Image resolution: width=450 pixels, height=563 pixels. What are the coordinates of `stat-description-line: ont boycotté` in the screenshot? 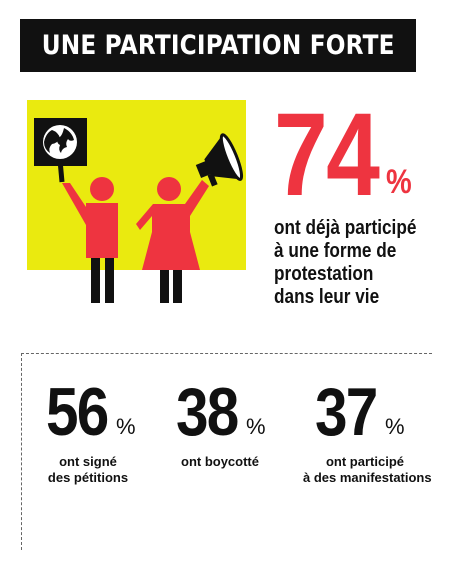 It's located at (220, 461).